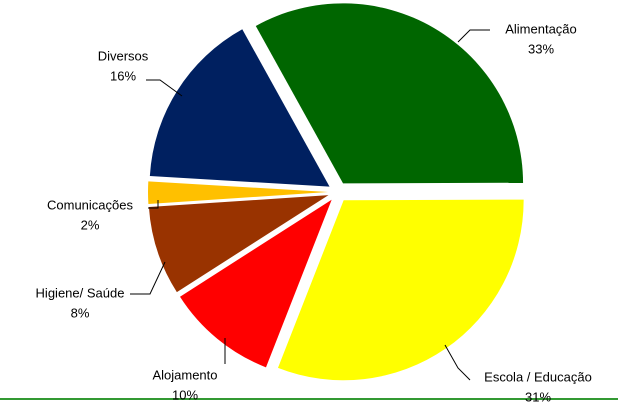 Image resolution: width=618 pixels, height=406 pixels. I want to click on slice-value-label: 10%, so click(185, 394).